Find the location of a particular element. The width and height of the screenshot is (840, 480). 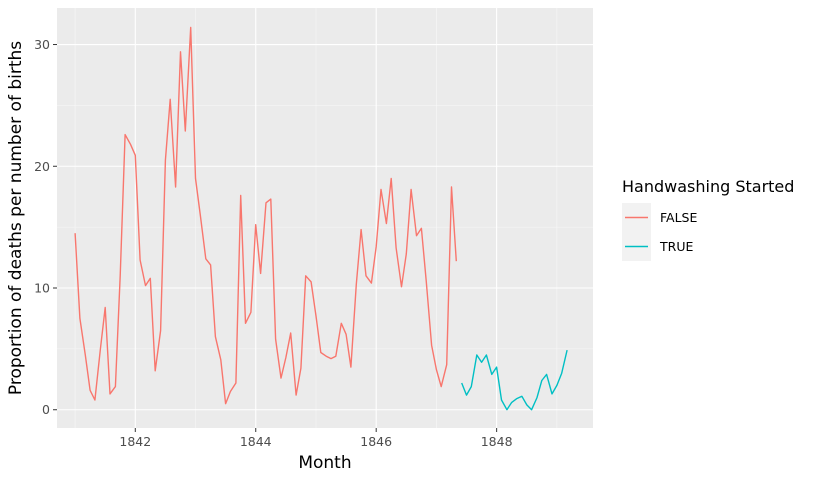

y-tick-label: 10 is located at coordinates (42, 288).